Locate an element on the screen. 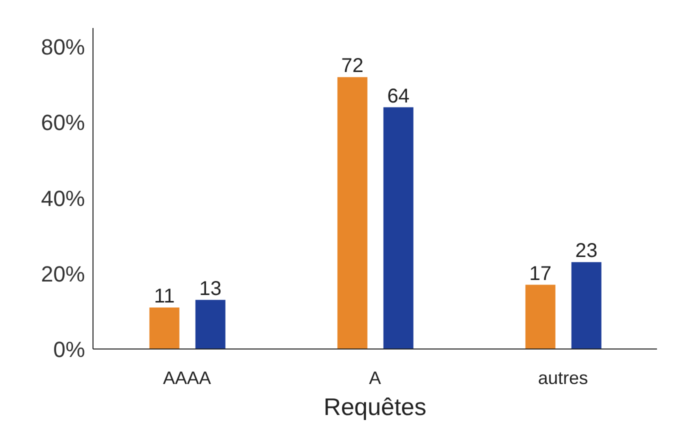  x-axis-title: Requêtes is located at coordinates (375, 407).